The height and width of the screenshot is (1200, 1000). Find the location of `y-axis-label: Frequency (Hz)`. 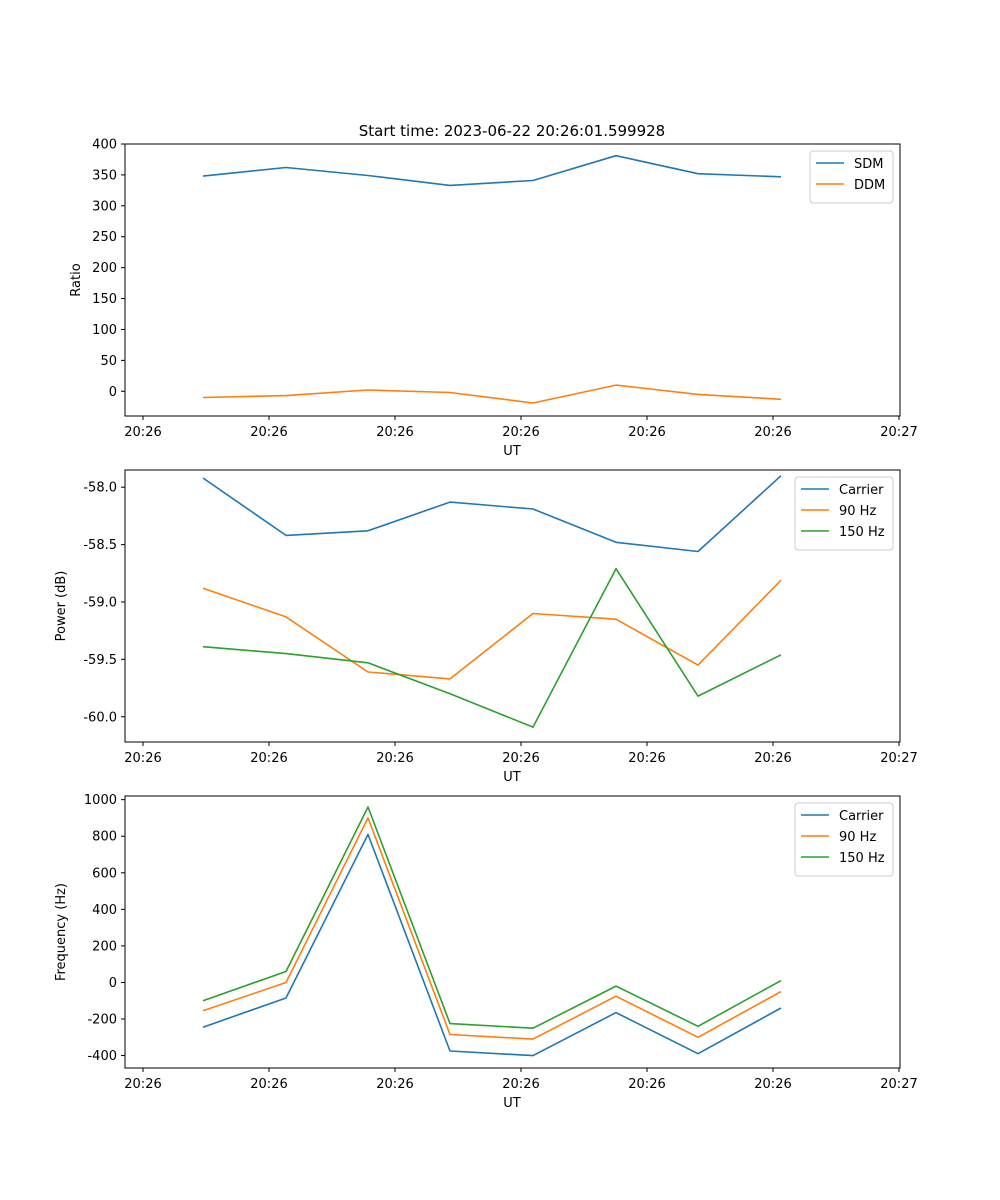

y-axis-label: Frequency (Hz) is located at coordinates (61, 932).